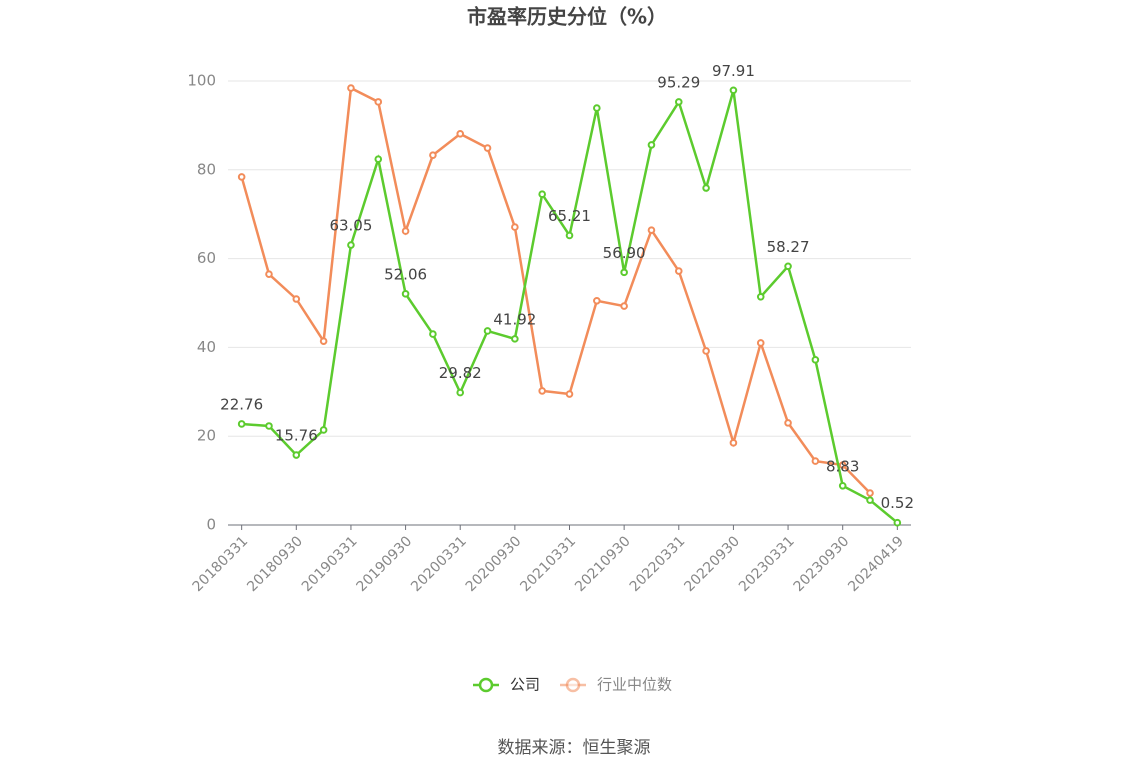  What do you see at coordinates (206, 347) in the screenshot?
I see `y-tick-label: 40` at bounding box center [206, 347].